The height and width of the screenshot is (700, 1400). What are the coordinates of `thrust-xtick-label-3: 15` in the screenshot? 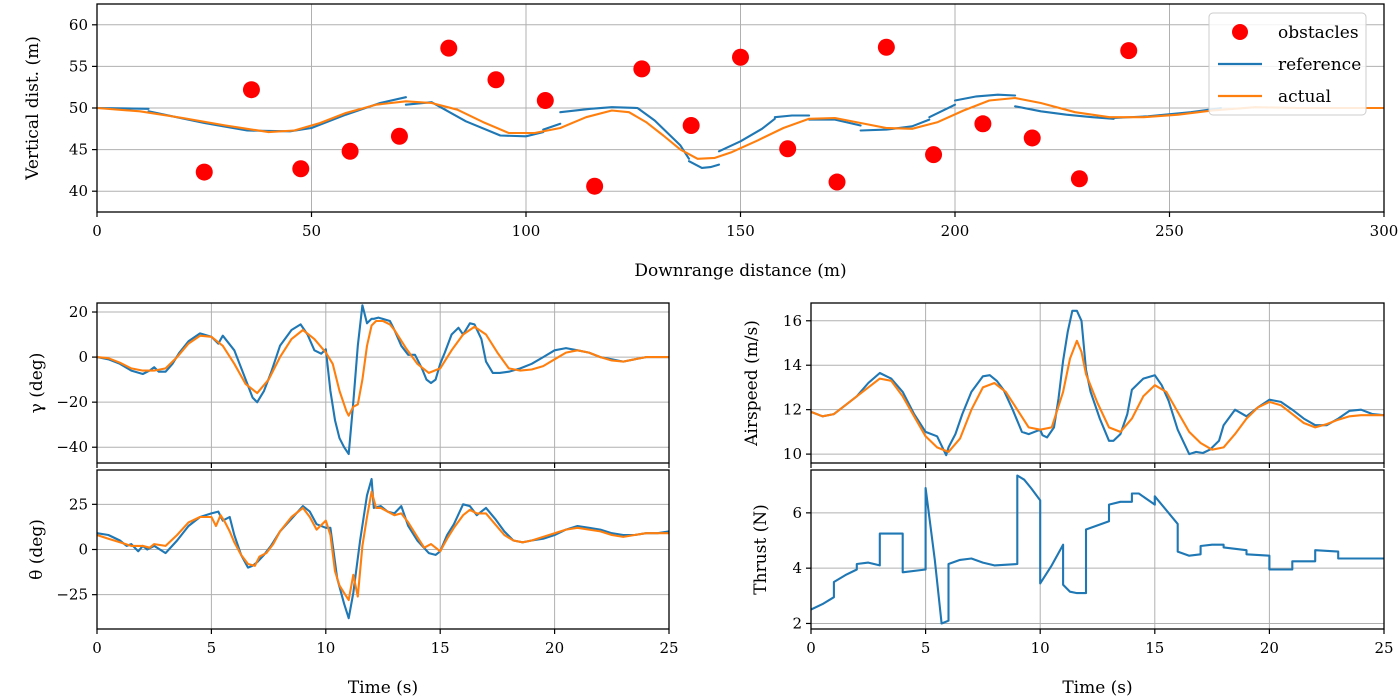 It's located at (1154, 648).